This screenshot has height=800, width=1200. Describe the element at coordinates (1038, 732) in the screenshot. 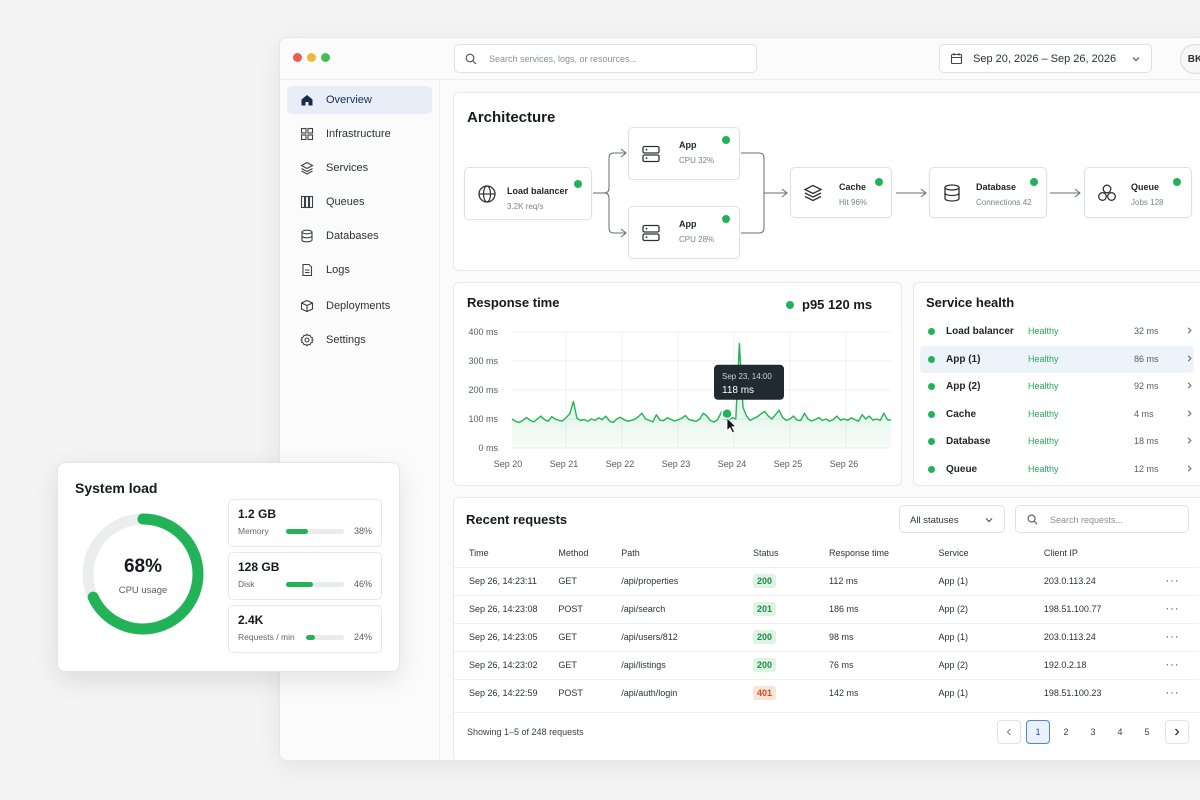

I see `page-button-1: 1` at that location.